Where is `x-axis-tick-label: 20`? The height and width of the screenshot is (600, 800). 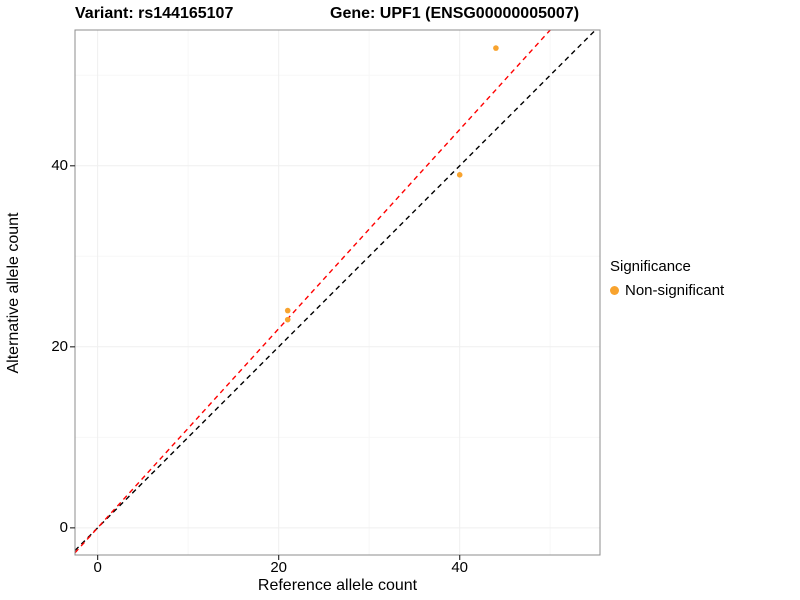
x-axis-tick-label: 20 is located at coordinates (278, 567).